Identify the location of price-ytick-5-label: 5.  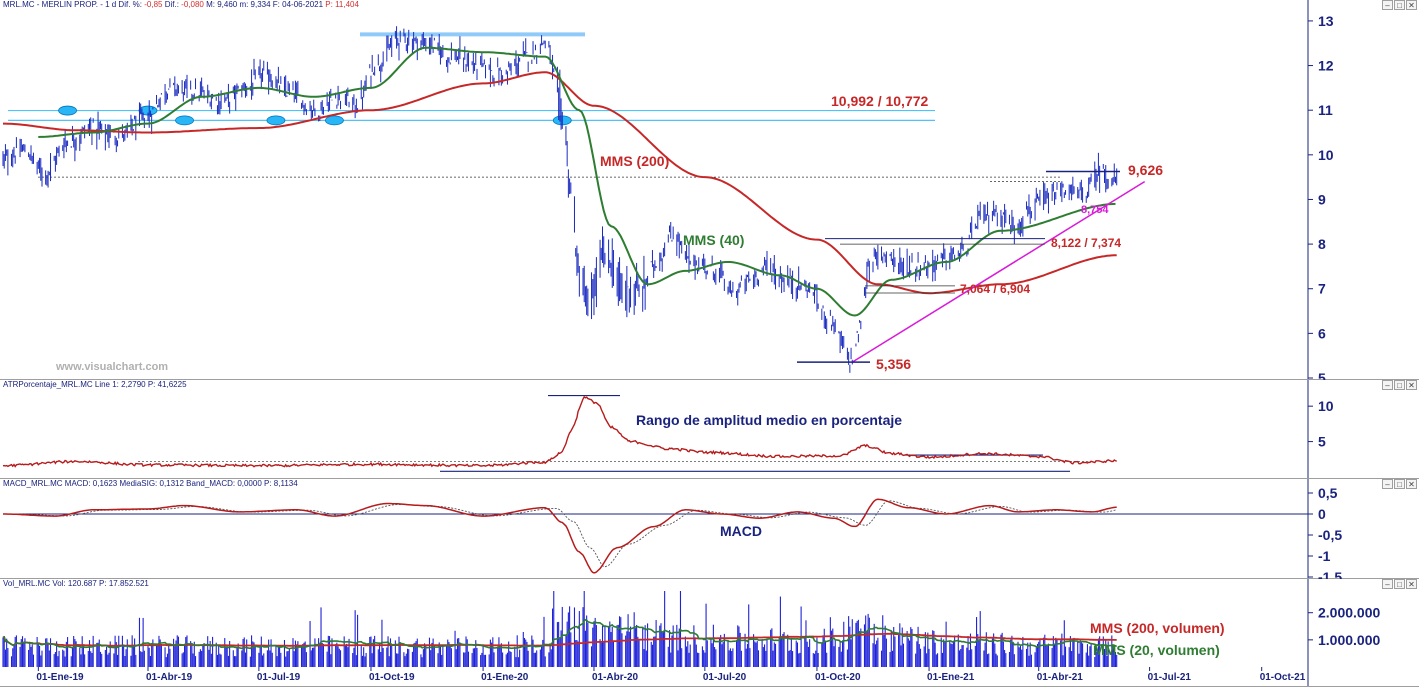
(1322, 378).